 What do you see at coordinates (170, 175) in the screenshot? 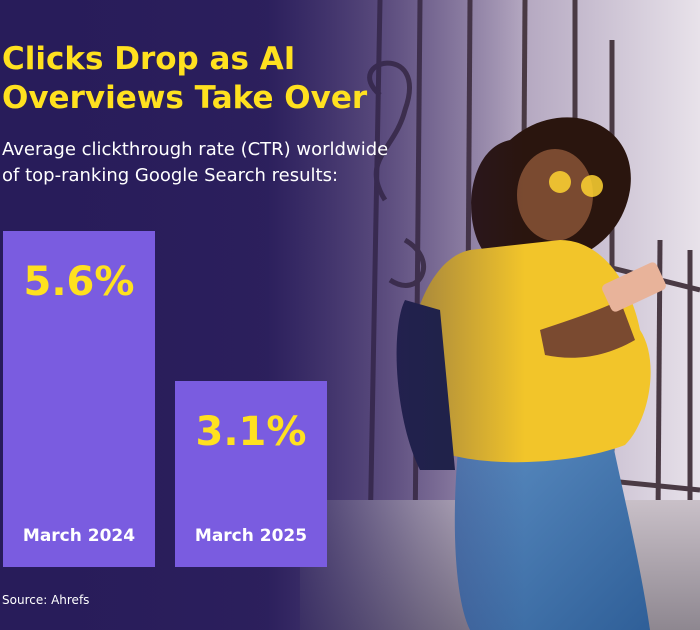
I see `subtitle-line-2: of top-ranking Google Search results:` at bounding box center [170, 175].